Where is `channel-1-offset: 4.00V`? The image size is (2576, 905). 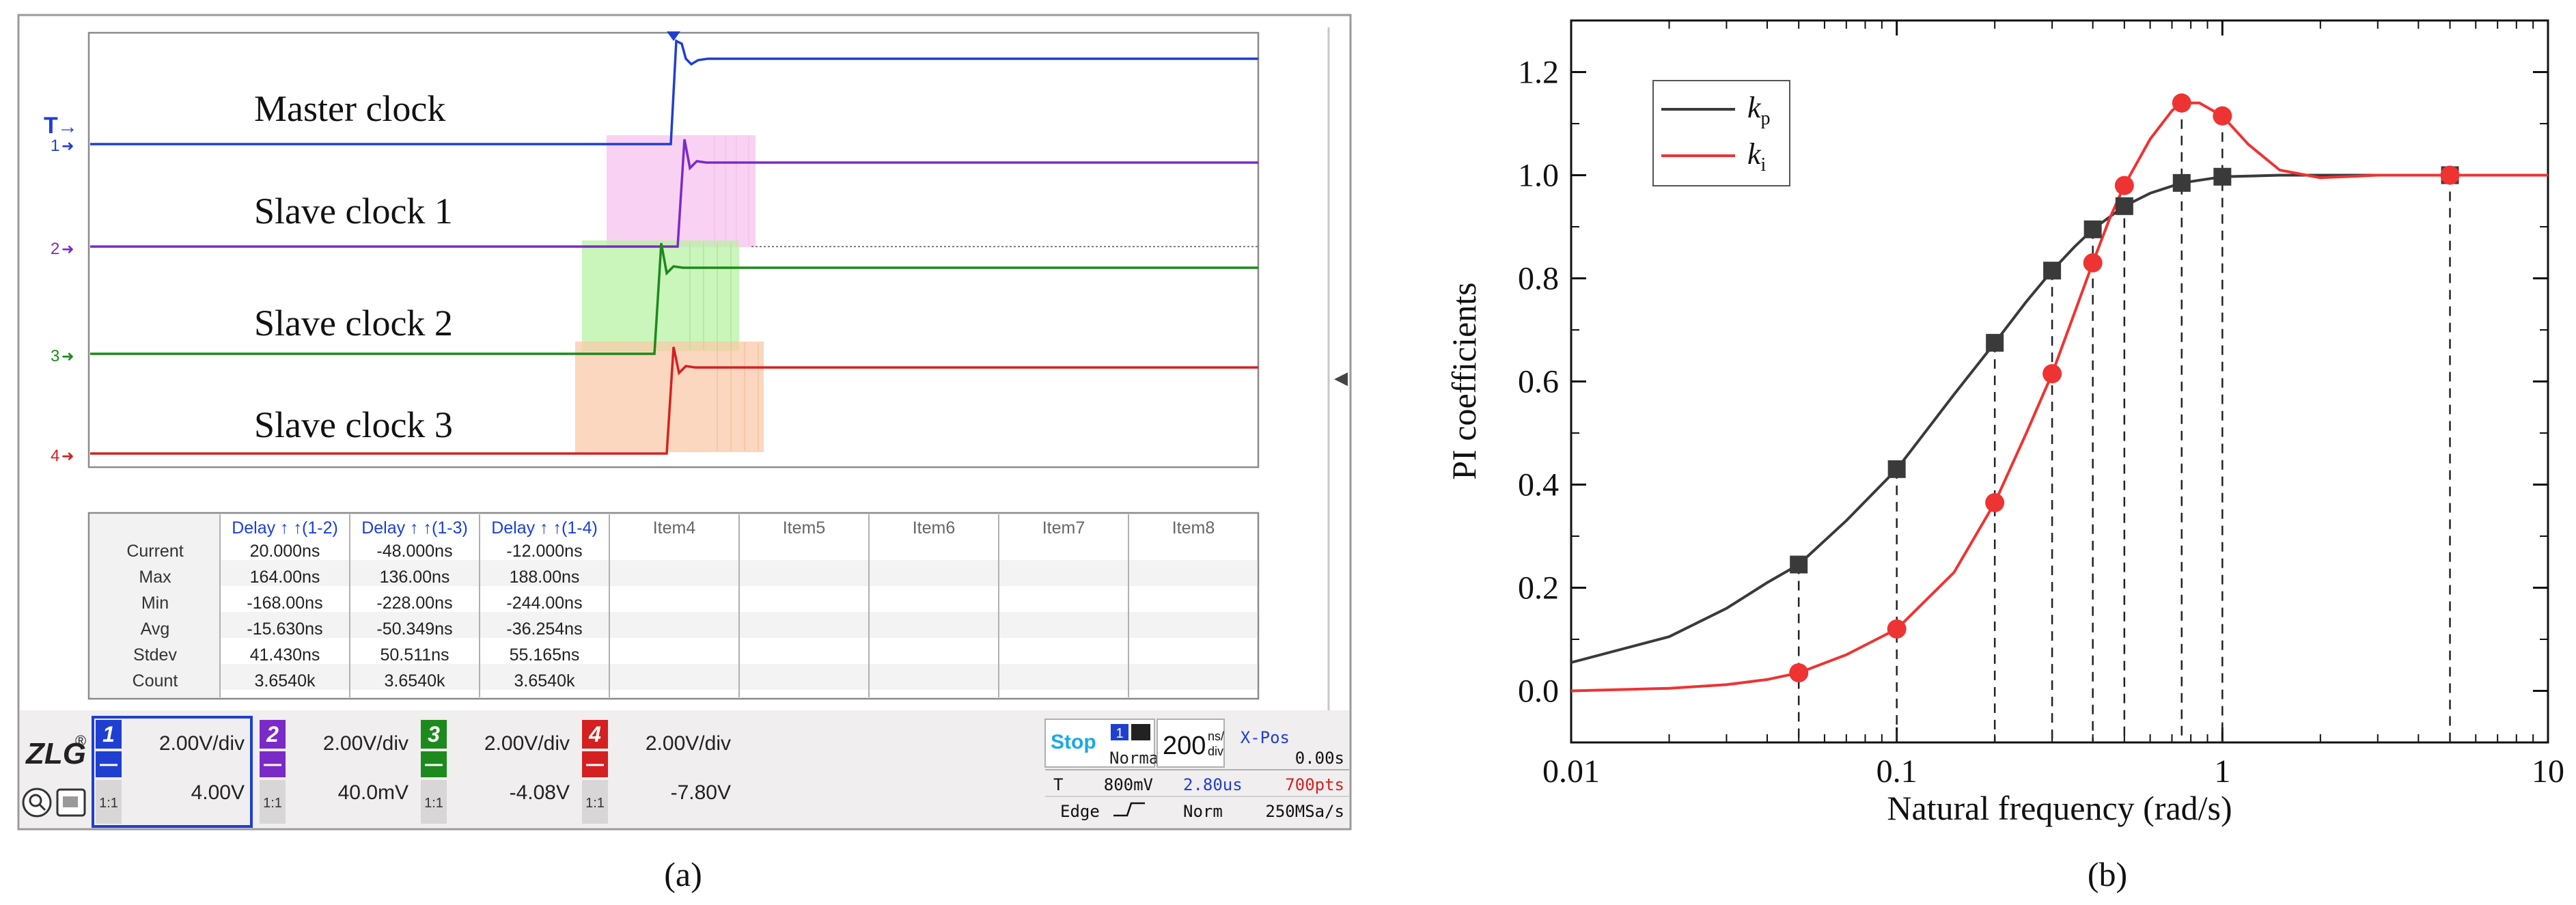 channel-1-offset: 4.00V is located at coordinates (218, 792).